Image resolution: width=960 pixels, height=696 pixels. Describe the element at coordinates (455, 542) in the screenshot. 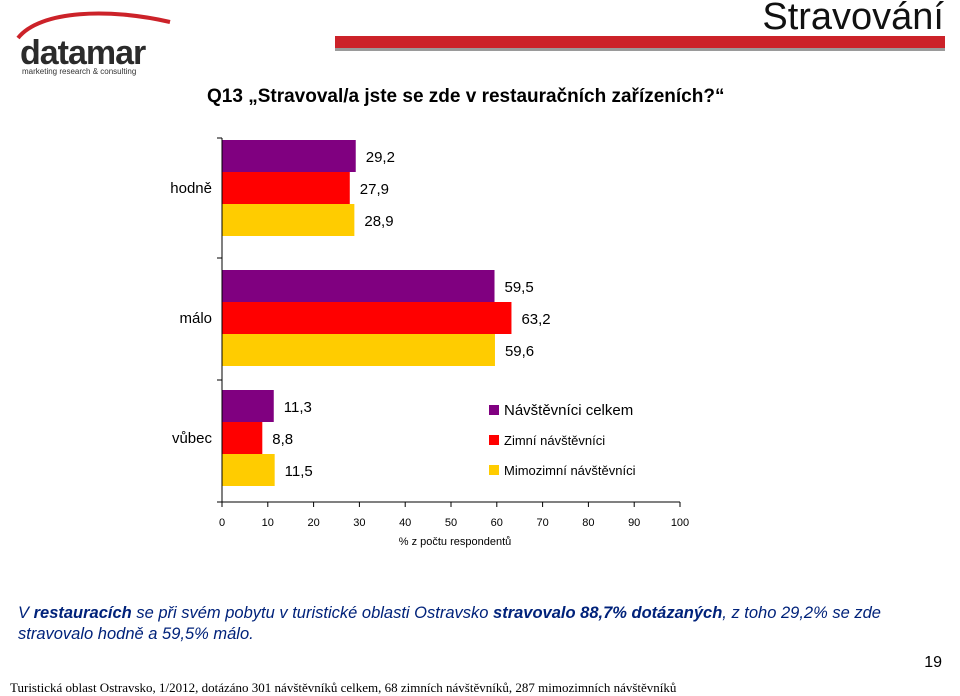

I see `x-axis-title: % z počtu respondentů` at that location.